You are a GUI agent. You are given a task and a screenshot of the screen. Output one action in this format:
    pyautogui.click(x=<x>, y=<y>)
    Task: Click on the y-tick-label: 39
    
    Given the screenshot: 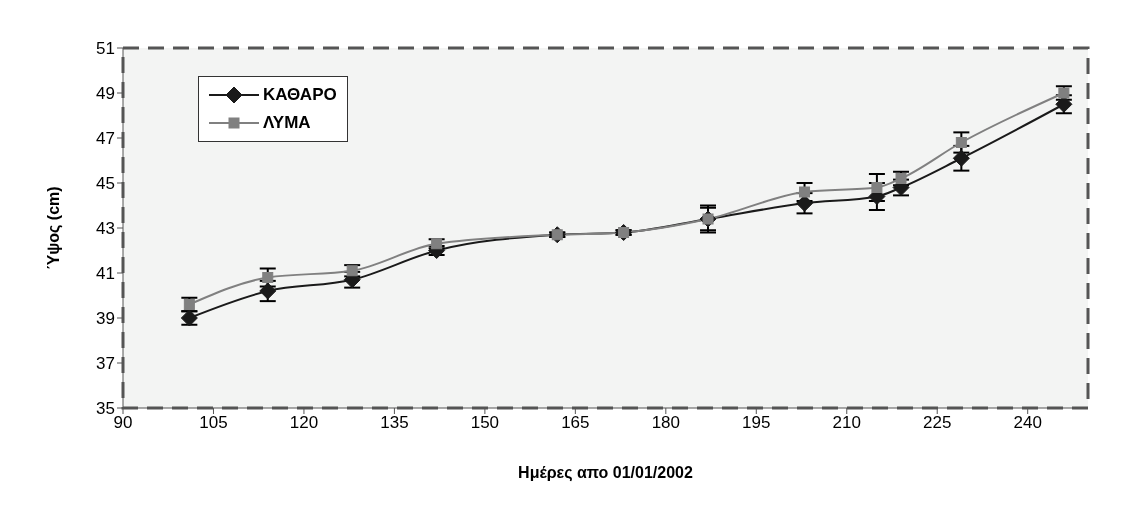 What is the action you would take?
    pyautogui.click(x=105, y=319)
    